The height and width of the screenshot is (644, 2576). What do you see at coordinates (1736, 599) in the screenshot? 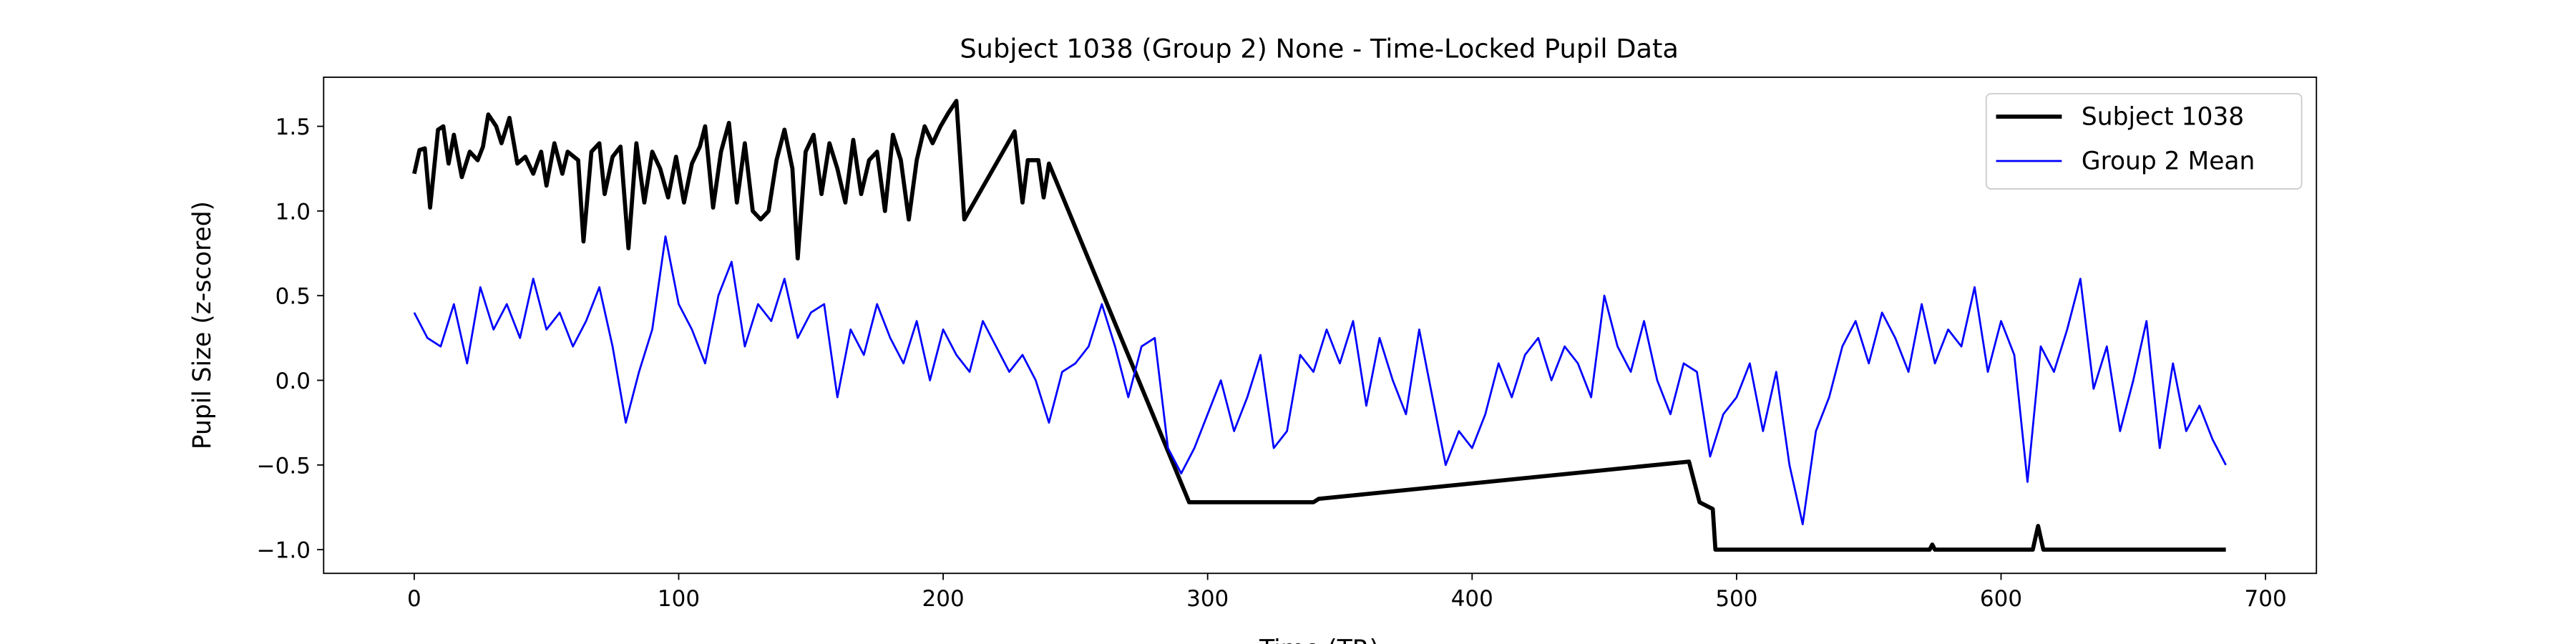
I see `x-tick-label: 500` at bounding box center [1736, 599].